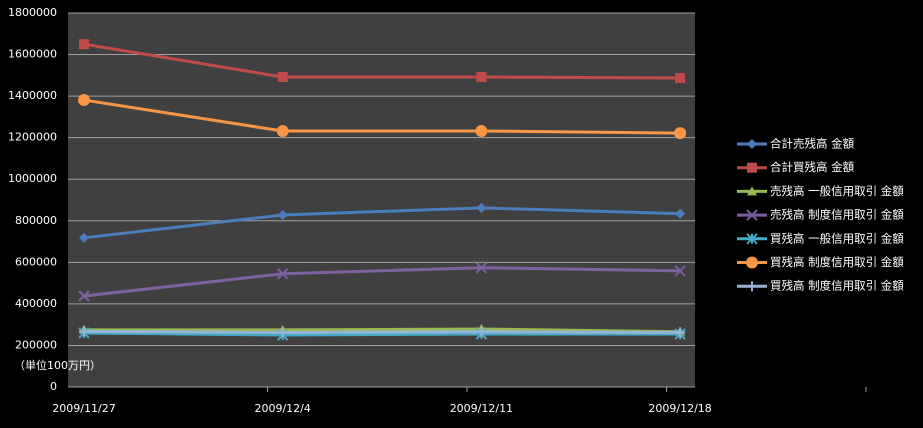 The height and width of the screenshot is (428, 923). I want to click on y-tick-label: 1400000, so click(32, 95).